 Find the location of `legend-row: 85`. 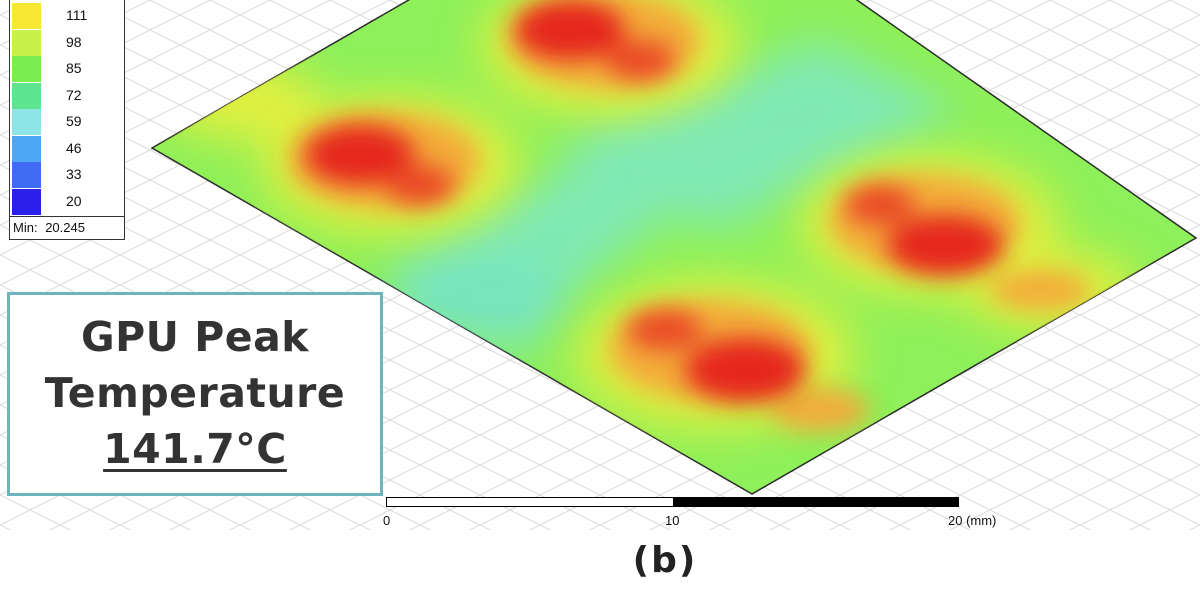

legend-row: 85 is located at coordinates (68, 69).